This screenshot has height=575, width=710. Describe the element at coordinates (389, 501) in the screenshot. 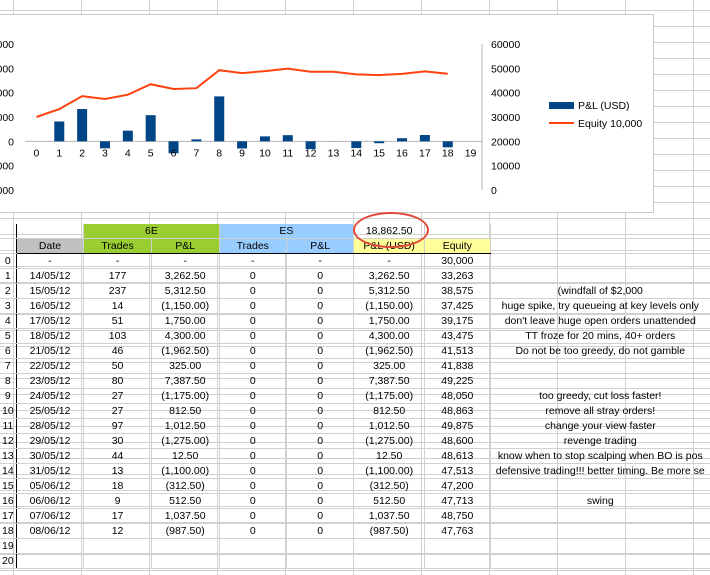

I see `pl-usd-cell: 512.50` at that location.